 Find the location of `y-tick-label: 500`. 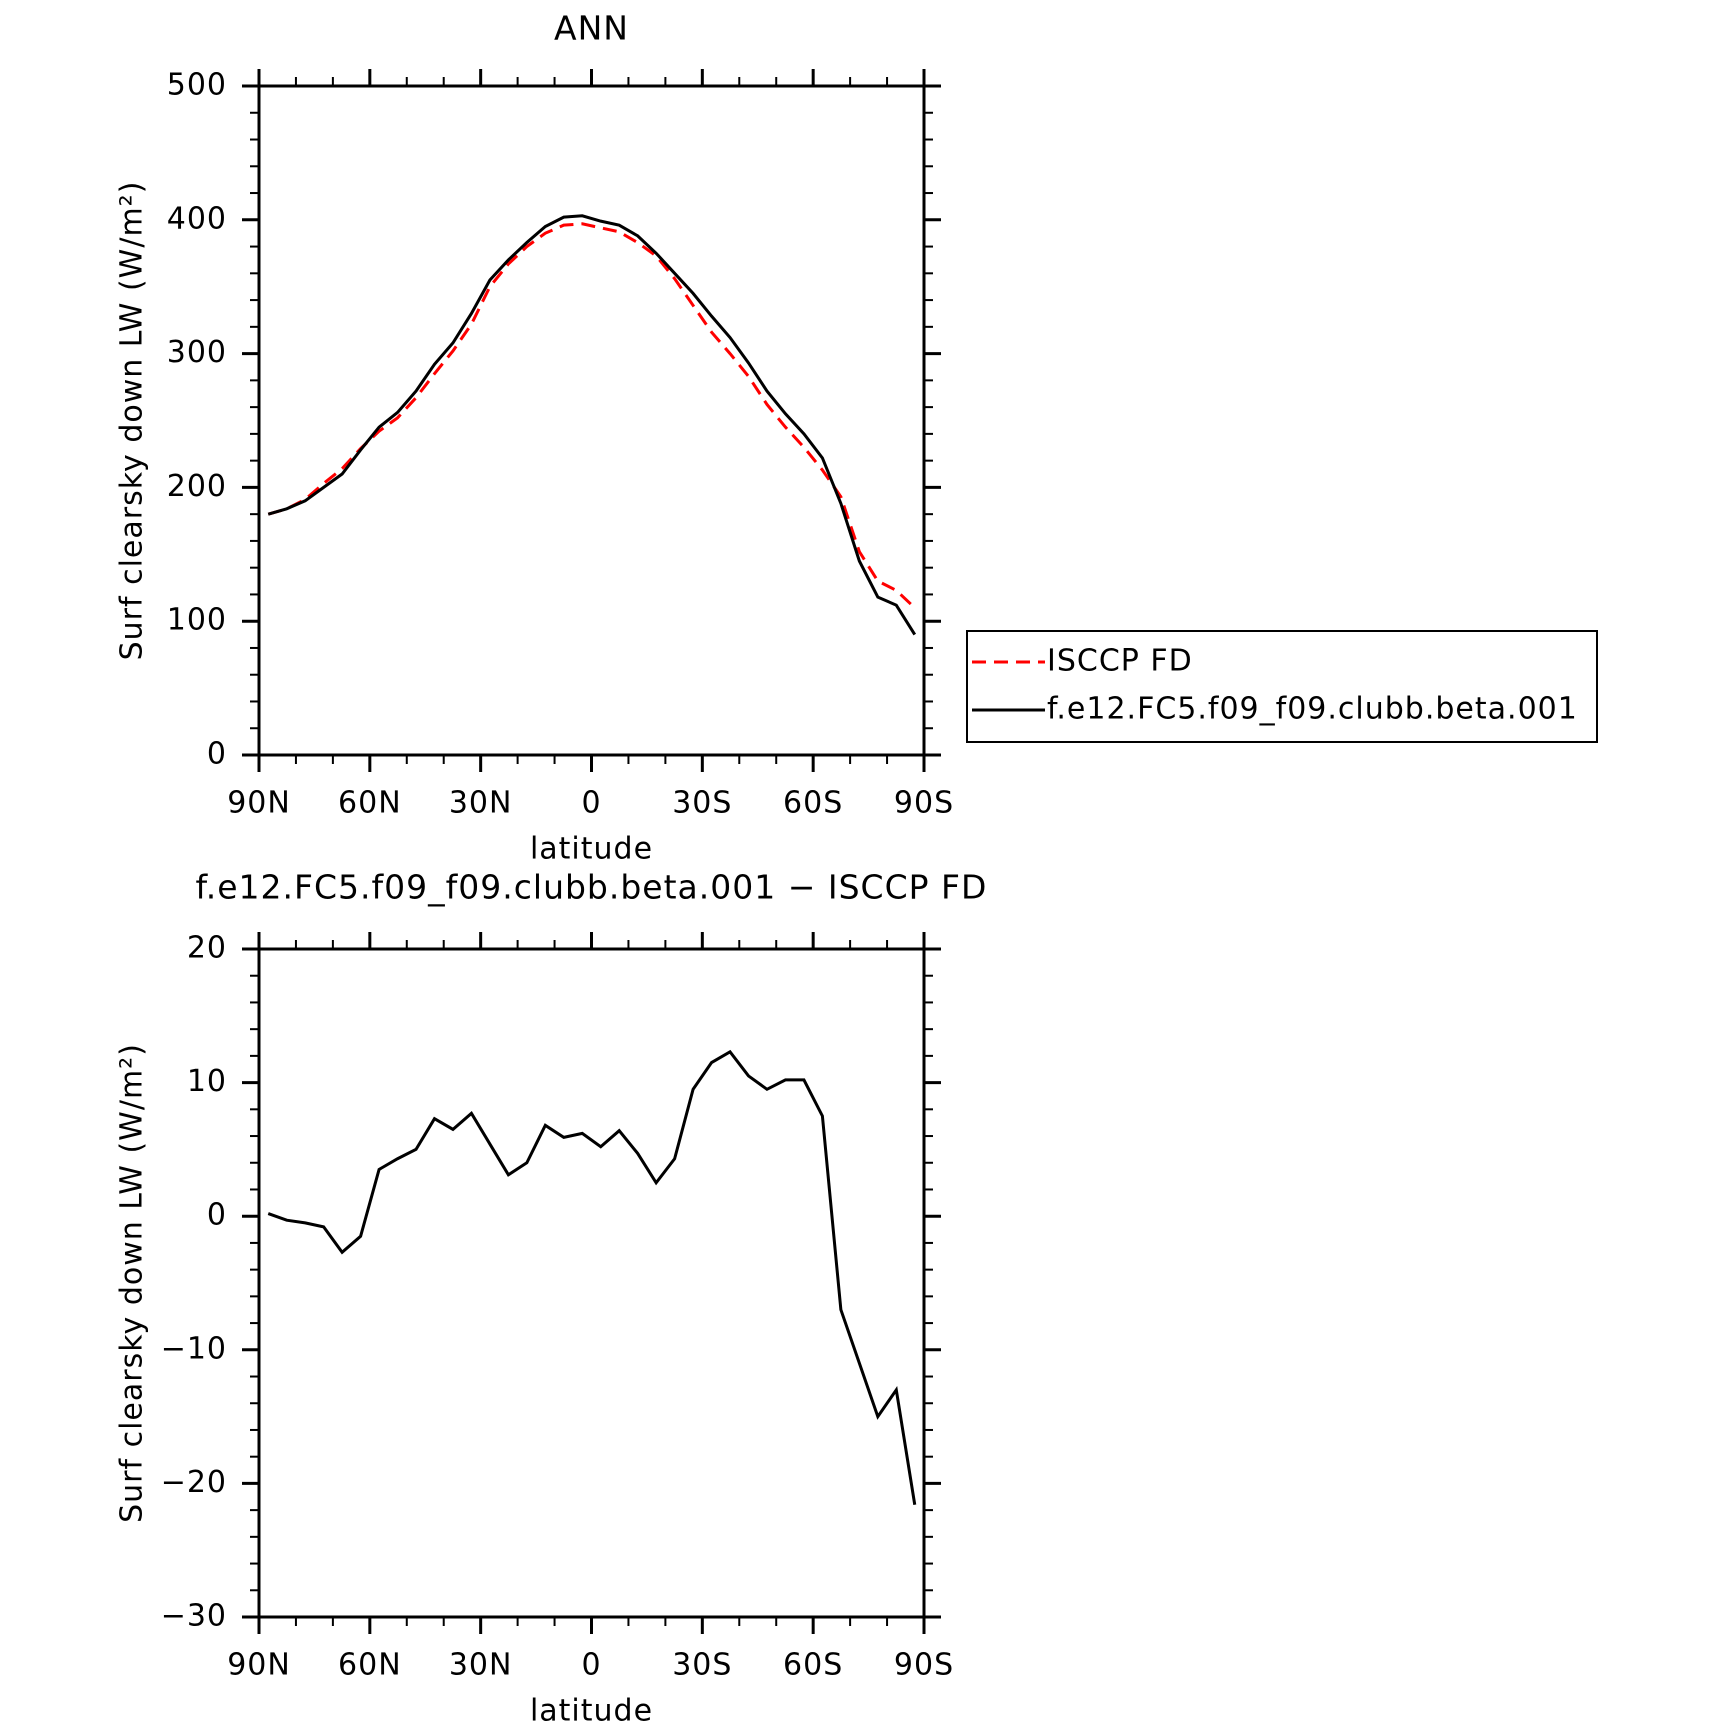

y-tick-label: 500 is located at coordinates (197, 85).